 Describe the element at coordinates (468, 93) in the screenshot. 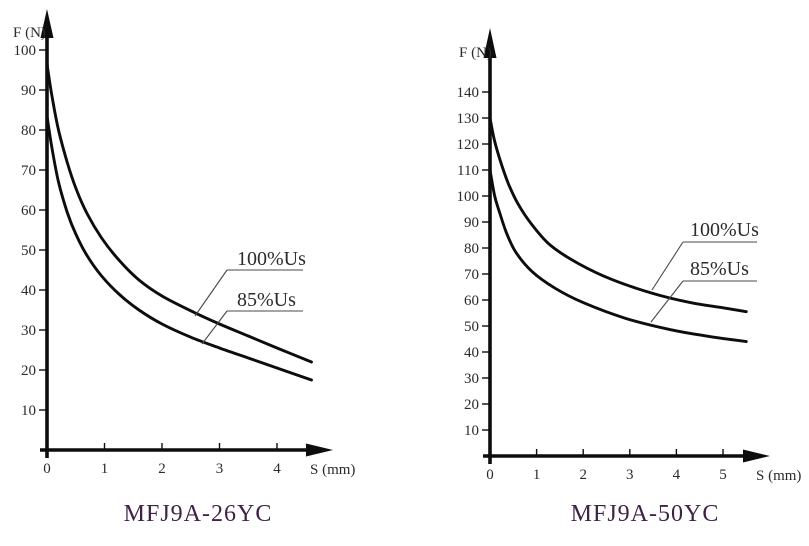

I see `y-tick-label: 140` at that location.